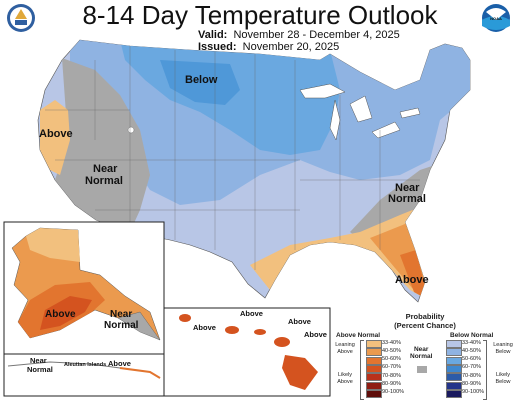 Image resolution: width=520 pixels, height=401 pixels. What do you see at coordinates (391, 350) in the screenshot?
I see `above-range-label: 40-50%` at bounding box center [391, 350].